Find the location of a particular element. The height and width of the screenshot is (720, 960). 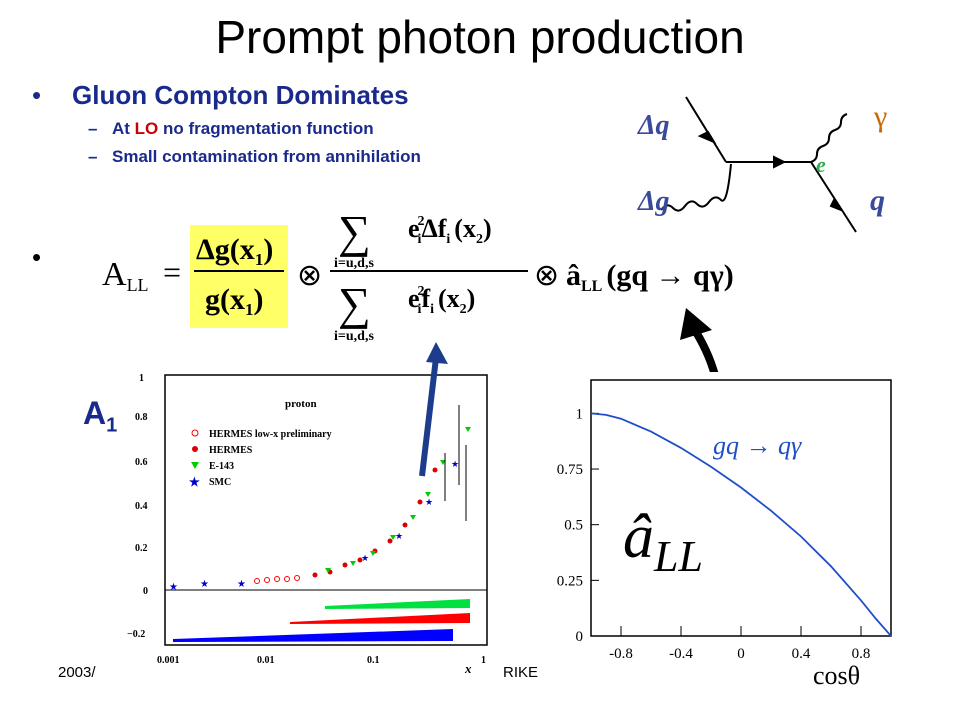

bullet-heading: Gluon Compton Dominates is located at coordinates (240, 95).